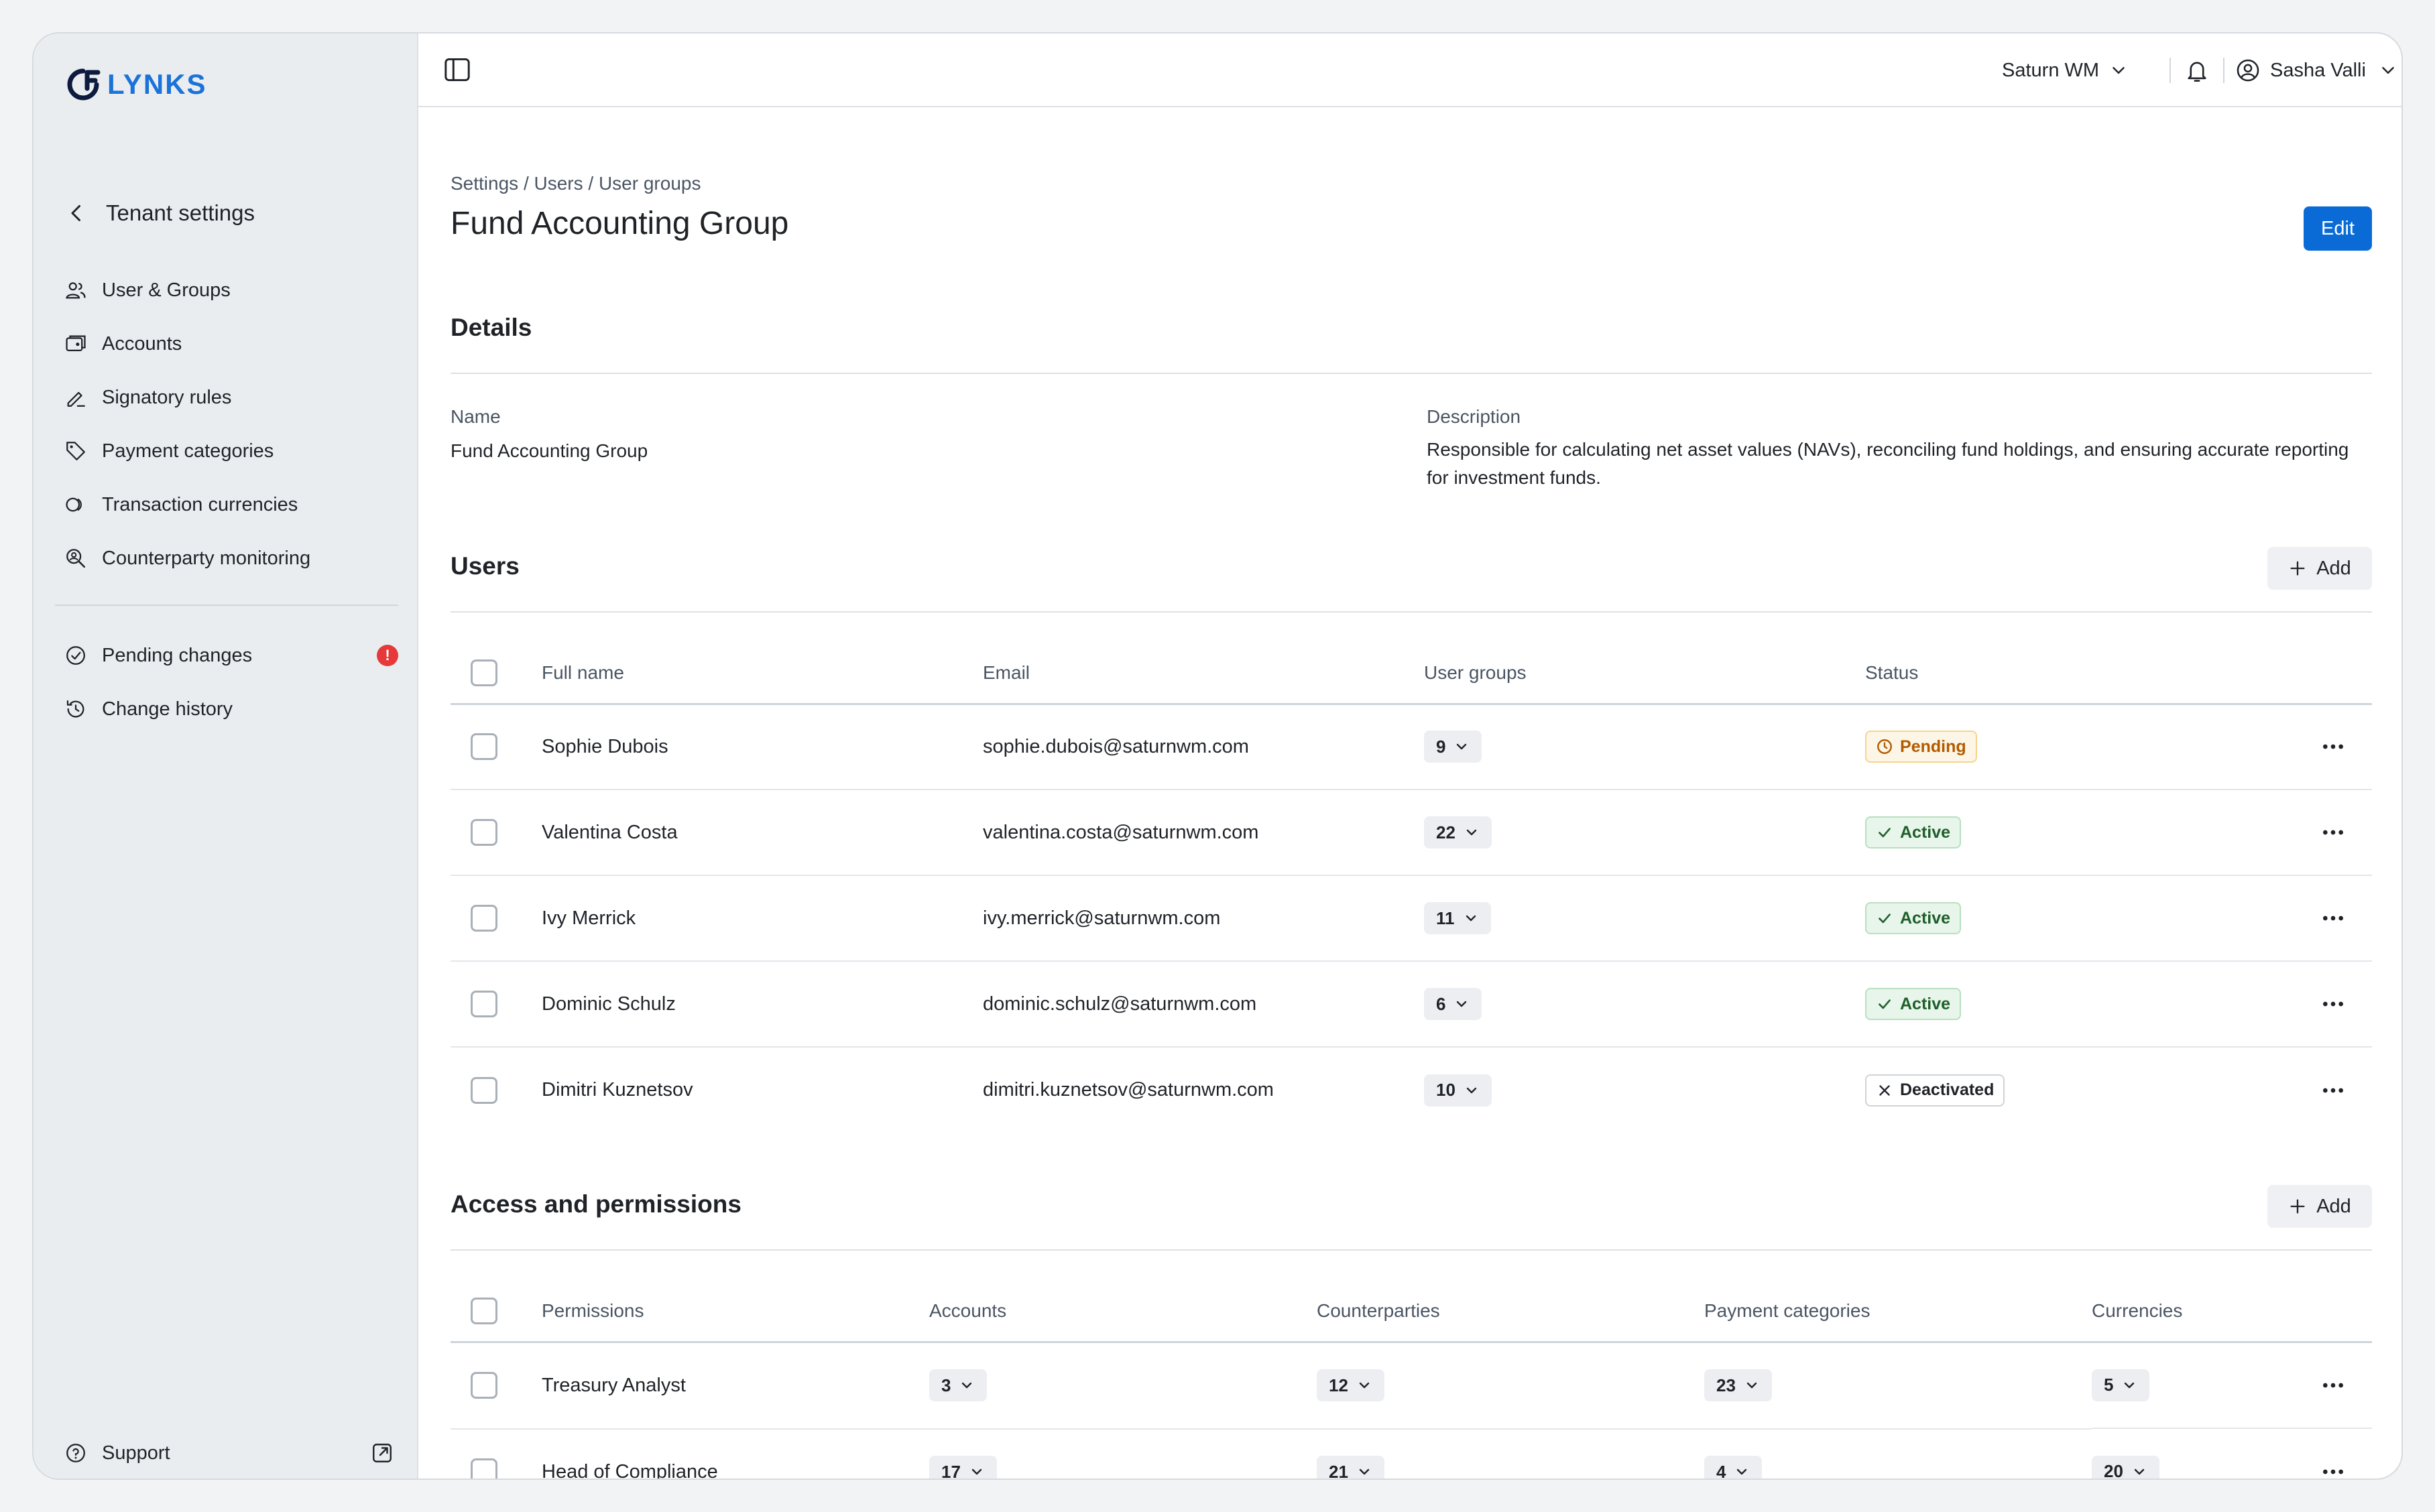 This screenshot has width=2435, height=1512. I want to click on sidebar-item-label: User & Groups, so click(166, 290).